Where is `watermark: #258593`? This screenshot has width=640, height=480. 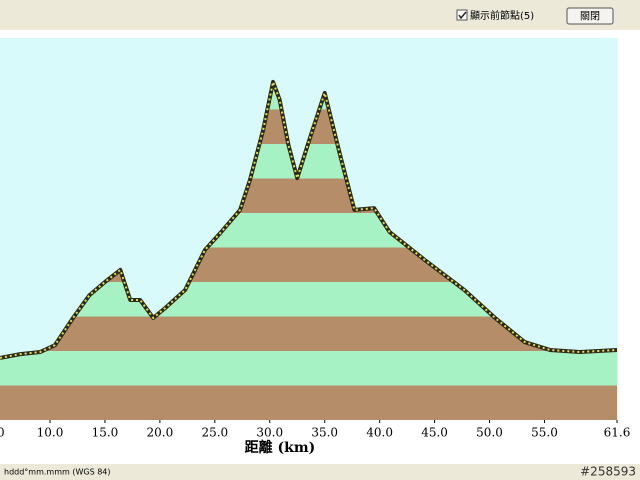
watermark: #258593 is located at coordinates (608, 472).